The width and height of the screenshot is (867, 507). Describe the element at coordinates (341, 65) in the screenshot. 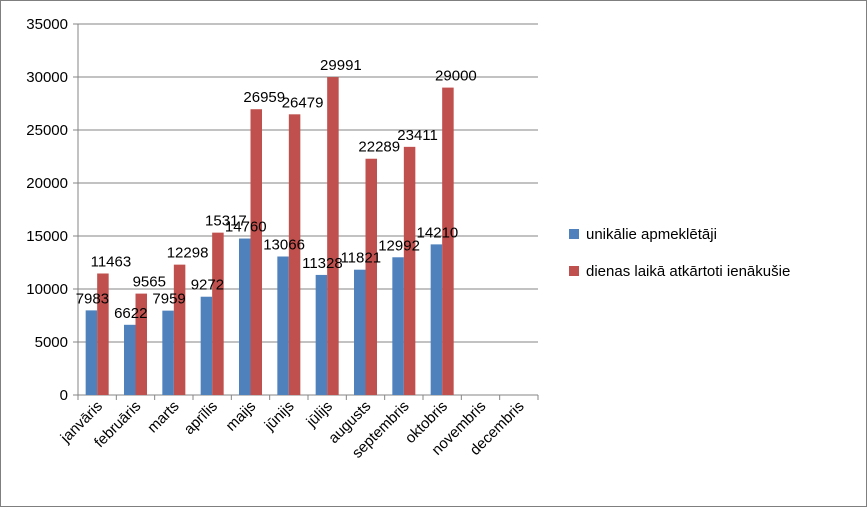

I see `data-label: 29991` at that location.